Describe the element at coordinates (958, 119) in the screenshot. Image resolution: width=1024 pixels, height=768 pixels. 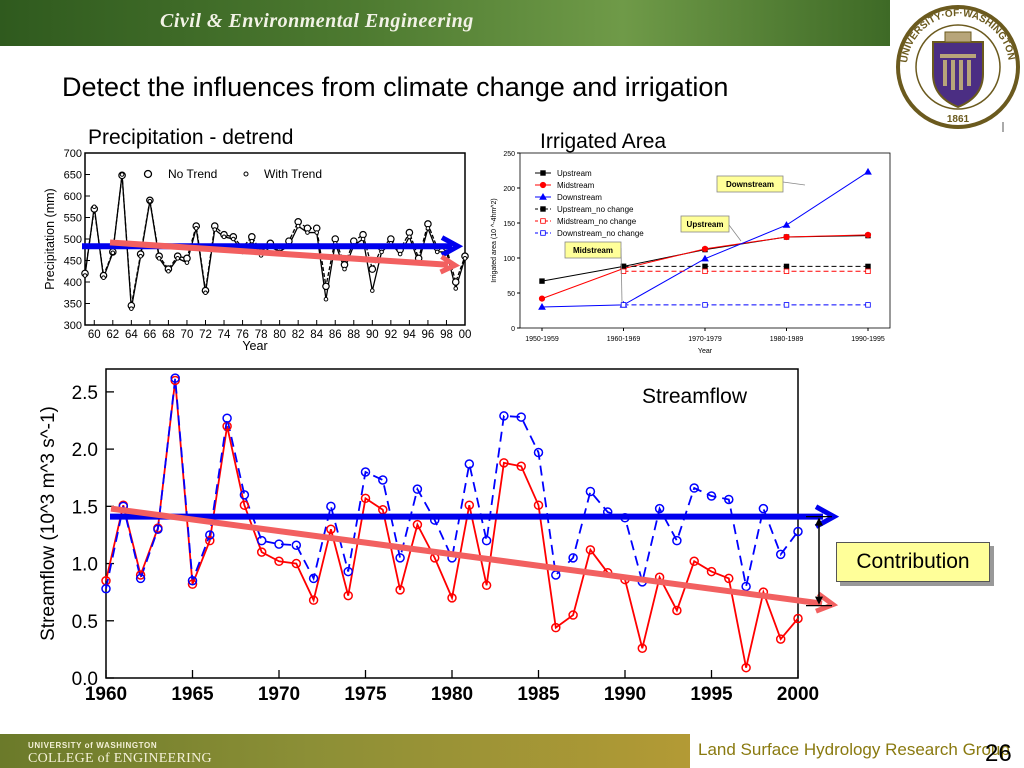
I see `seal-year: 1861` at that location.